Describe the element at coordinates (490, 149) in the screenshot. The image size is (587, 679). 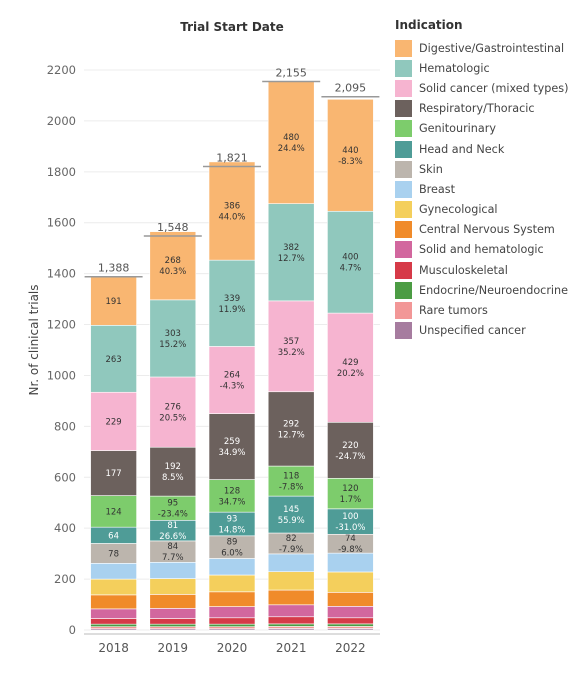
I see `legend-item: Head and Neck` at that location.